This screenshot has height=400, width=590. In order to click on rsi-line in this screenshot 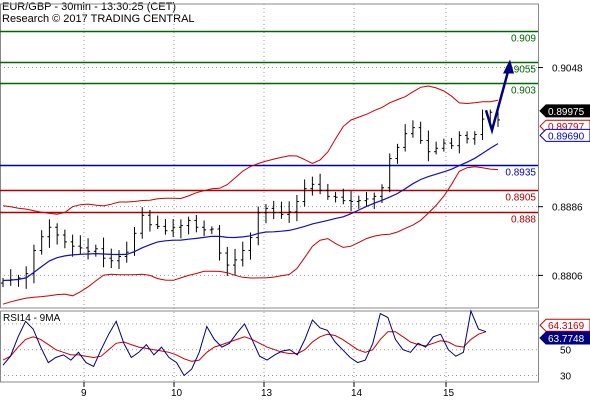, I will do `click(244, 343)`.